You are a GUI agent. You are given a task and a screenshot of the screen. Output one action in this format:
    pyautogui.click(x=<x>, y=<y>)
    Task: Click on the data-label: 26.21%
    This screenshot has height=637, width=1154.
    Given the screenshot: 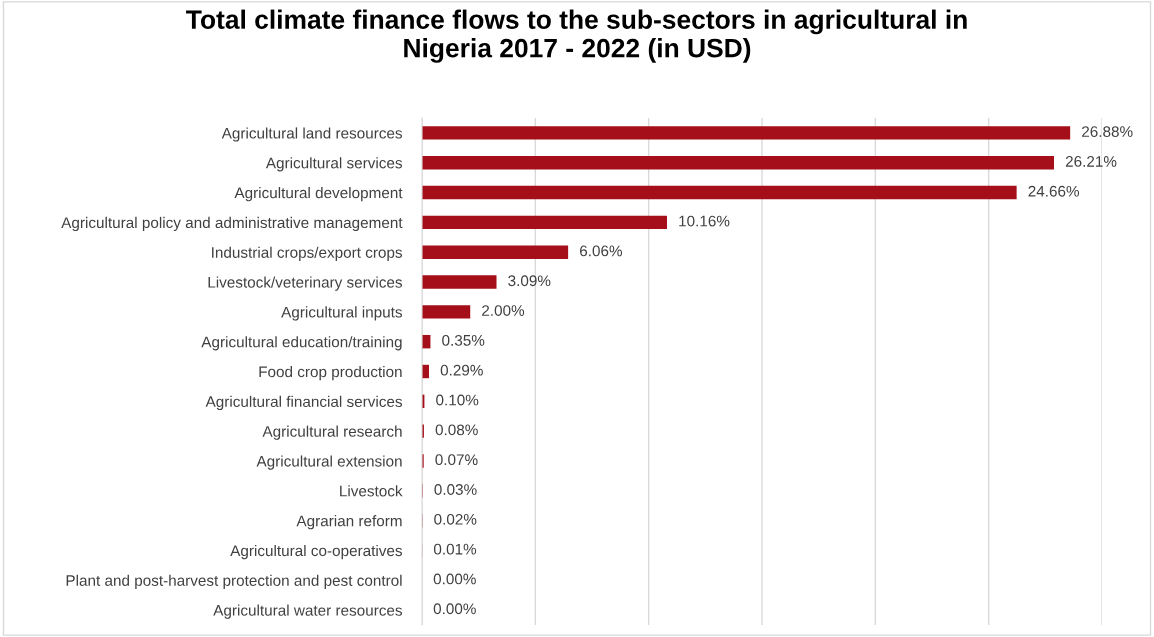 What is the action you would take?
    pyautogui.click(x=1091, y=161)
    